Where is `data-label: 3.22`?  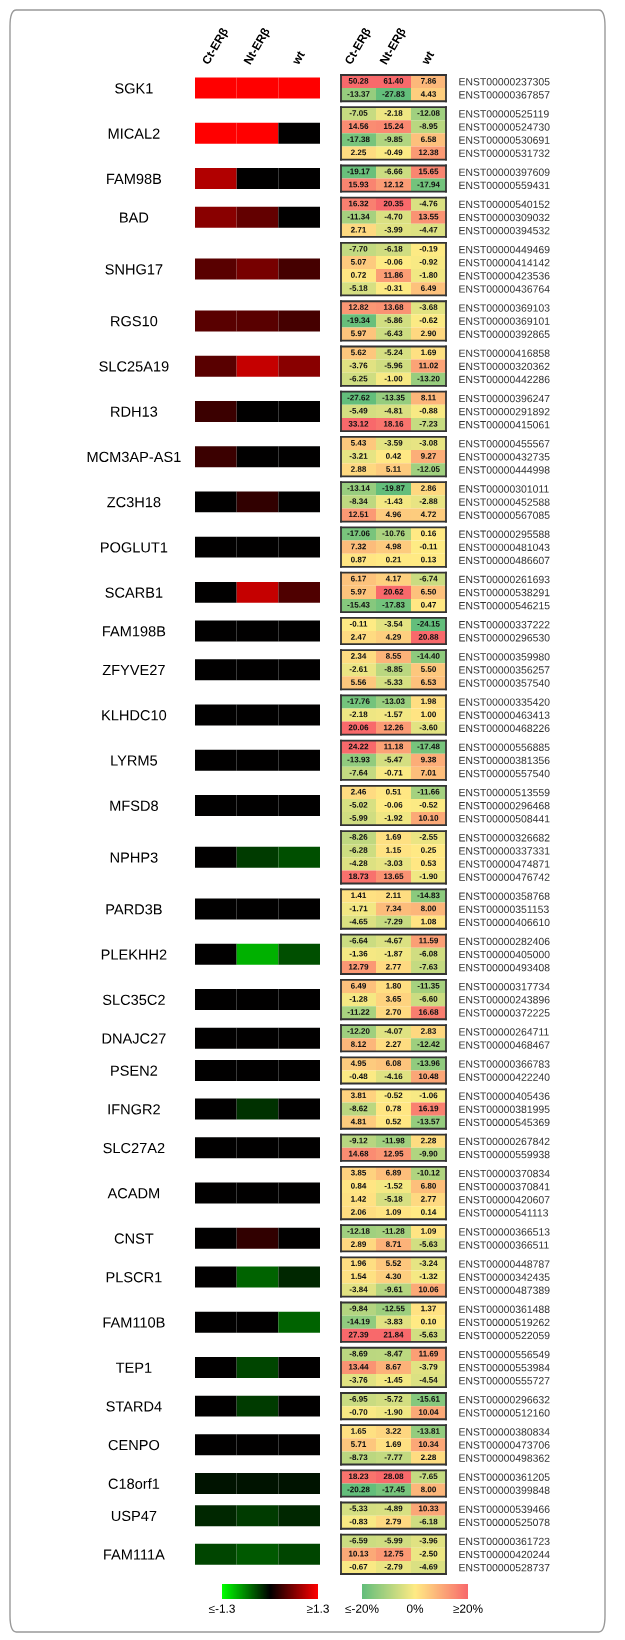 data-label: 3.22 is located at coordinates (393, 1431).